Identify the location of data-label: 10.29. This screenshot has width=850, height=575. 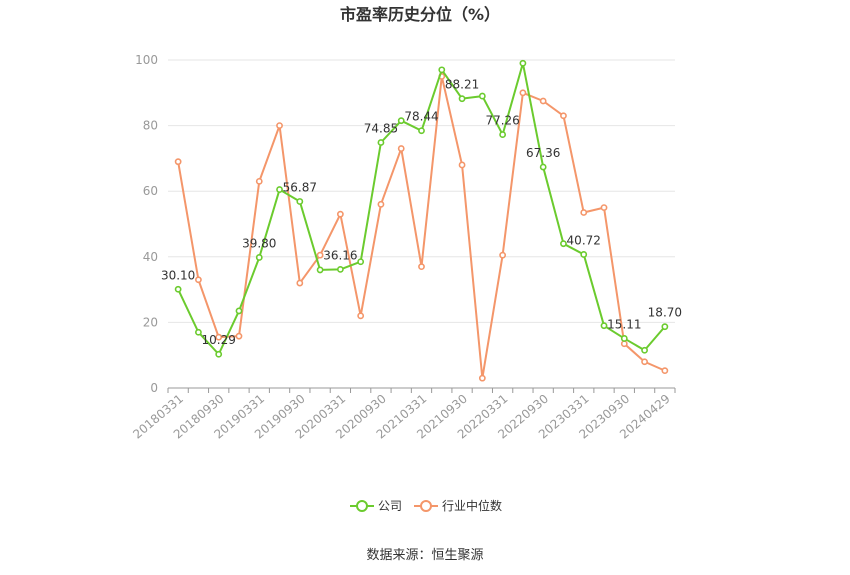
(219, 340).